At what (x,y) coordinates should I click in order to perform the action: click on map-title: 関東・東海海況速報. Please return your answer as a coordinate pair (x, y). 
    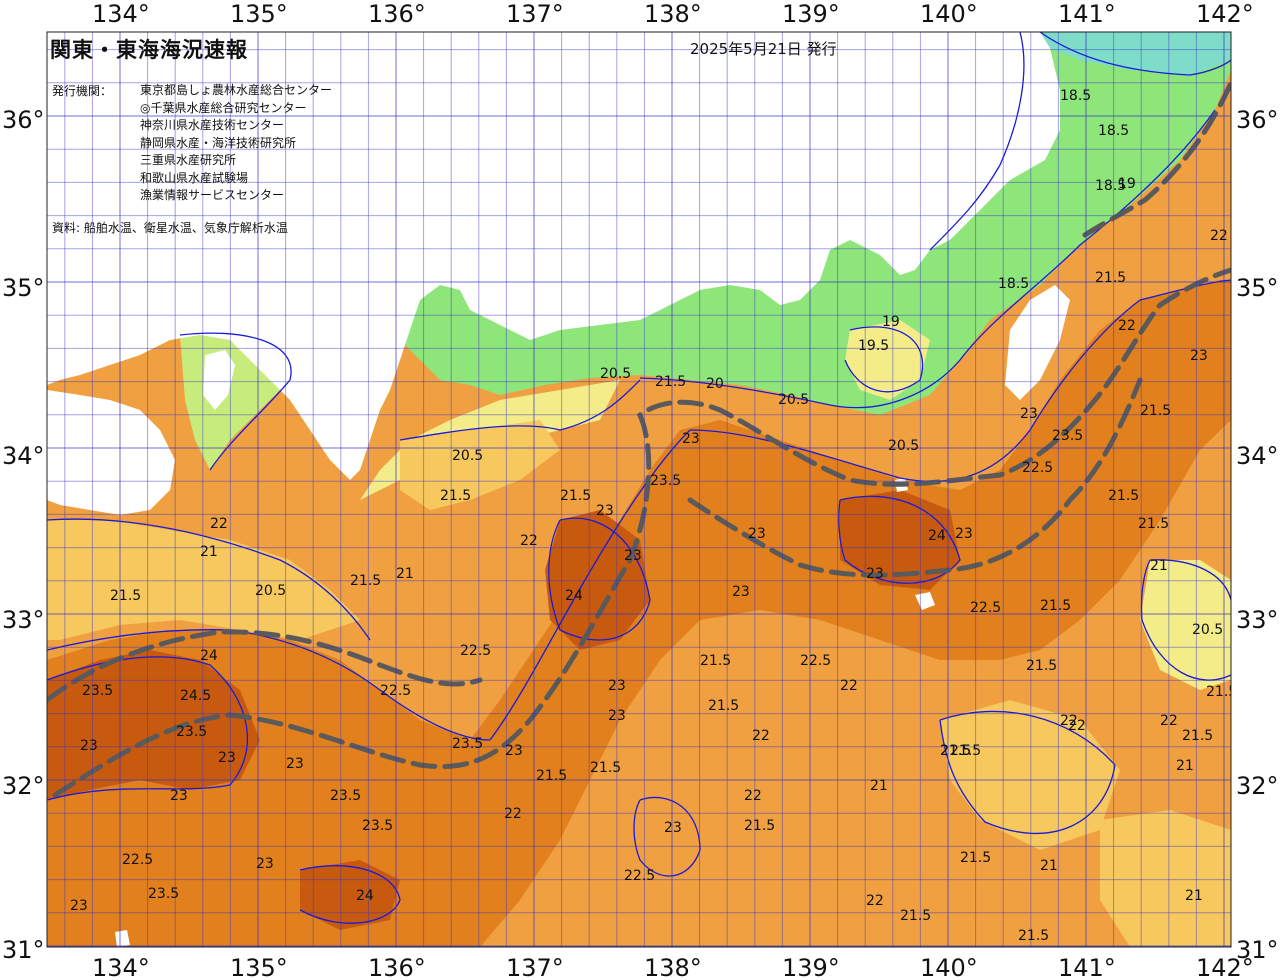
    Looking at the image, I should click on (149, 50).